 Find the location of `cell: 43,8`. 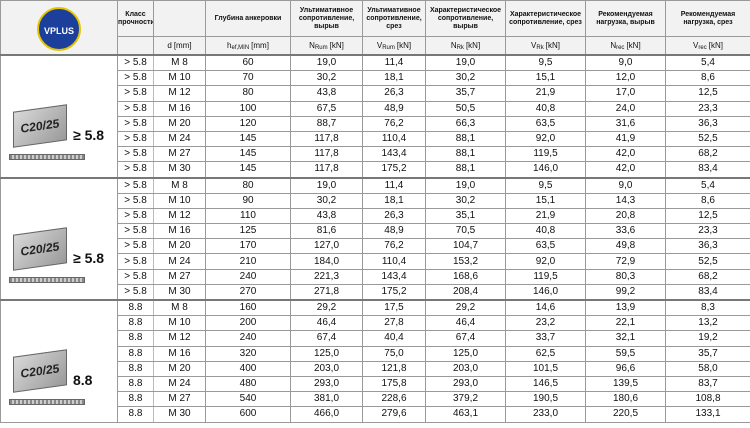

cell: 43,8 is located at coordinates (326, 93).